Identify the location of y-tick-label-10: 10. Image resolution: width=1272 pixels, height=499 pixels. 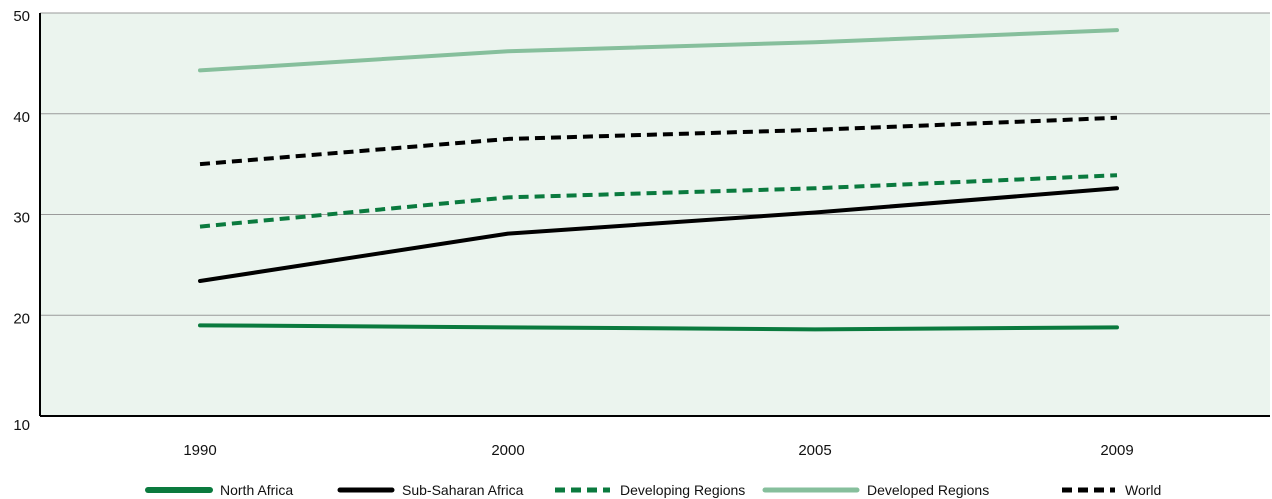
(21, 425).